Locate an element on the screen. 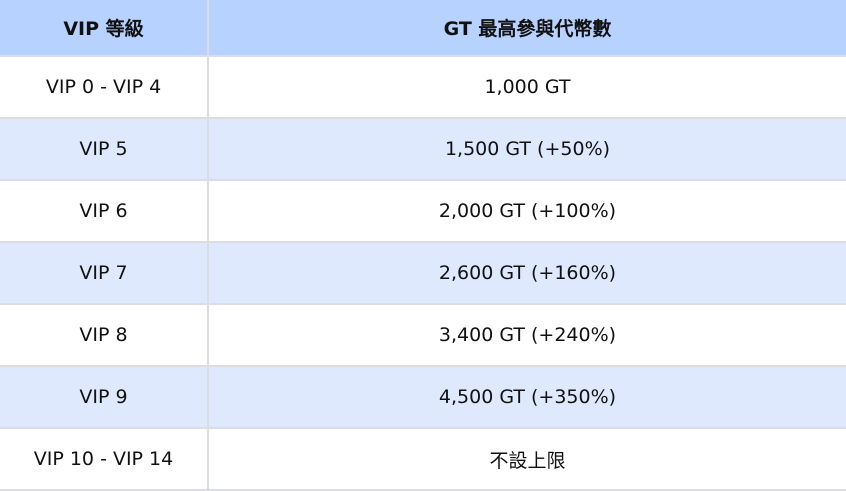 The height and width of the screenshot is (491, 846). vip-level-cell: VIP 8 is located at coordinates (104, 335).